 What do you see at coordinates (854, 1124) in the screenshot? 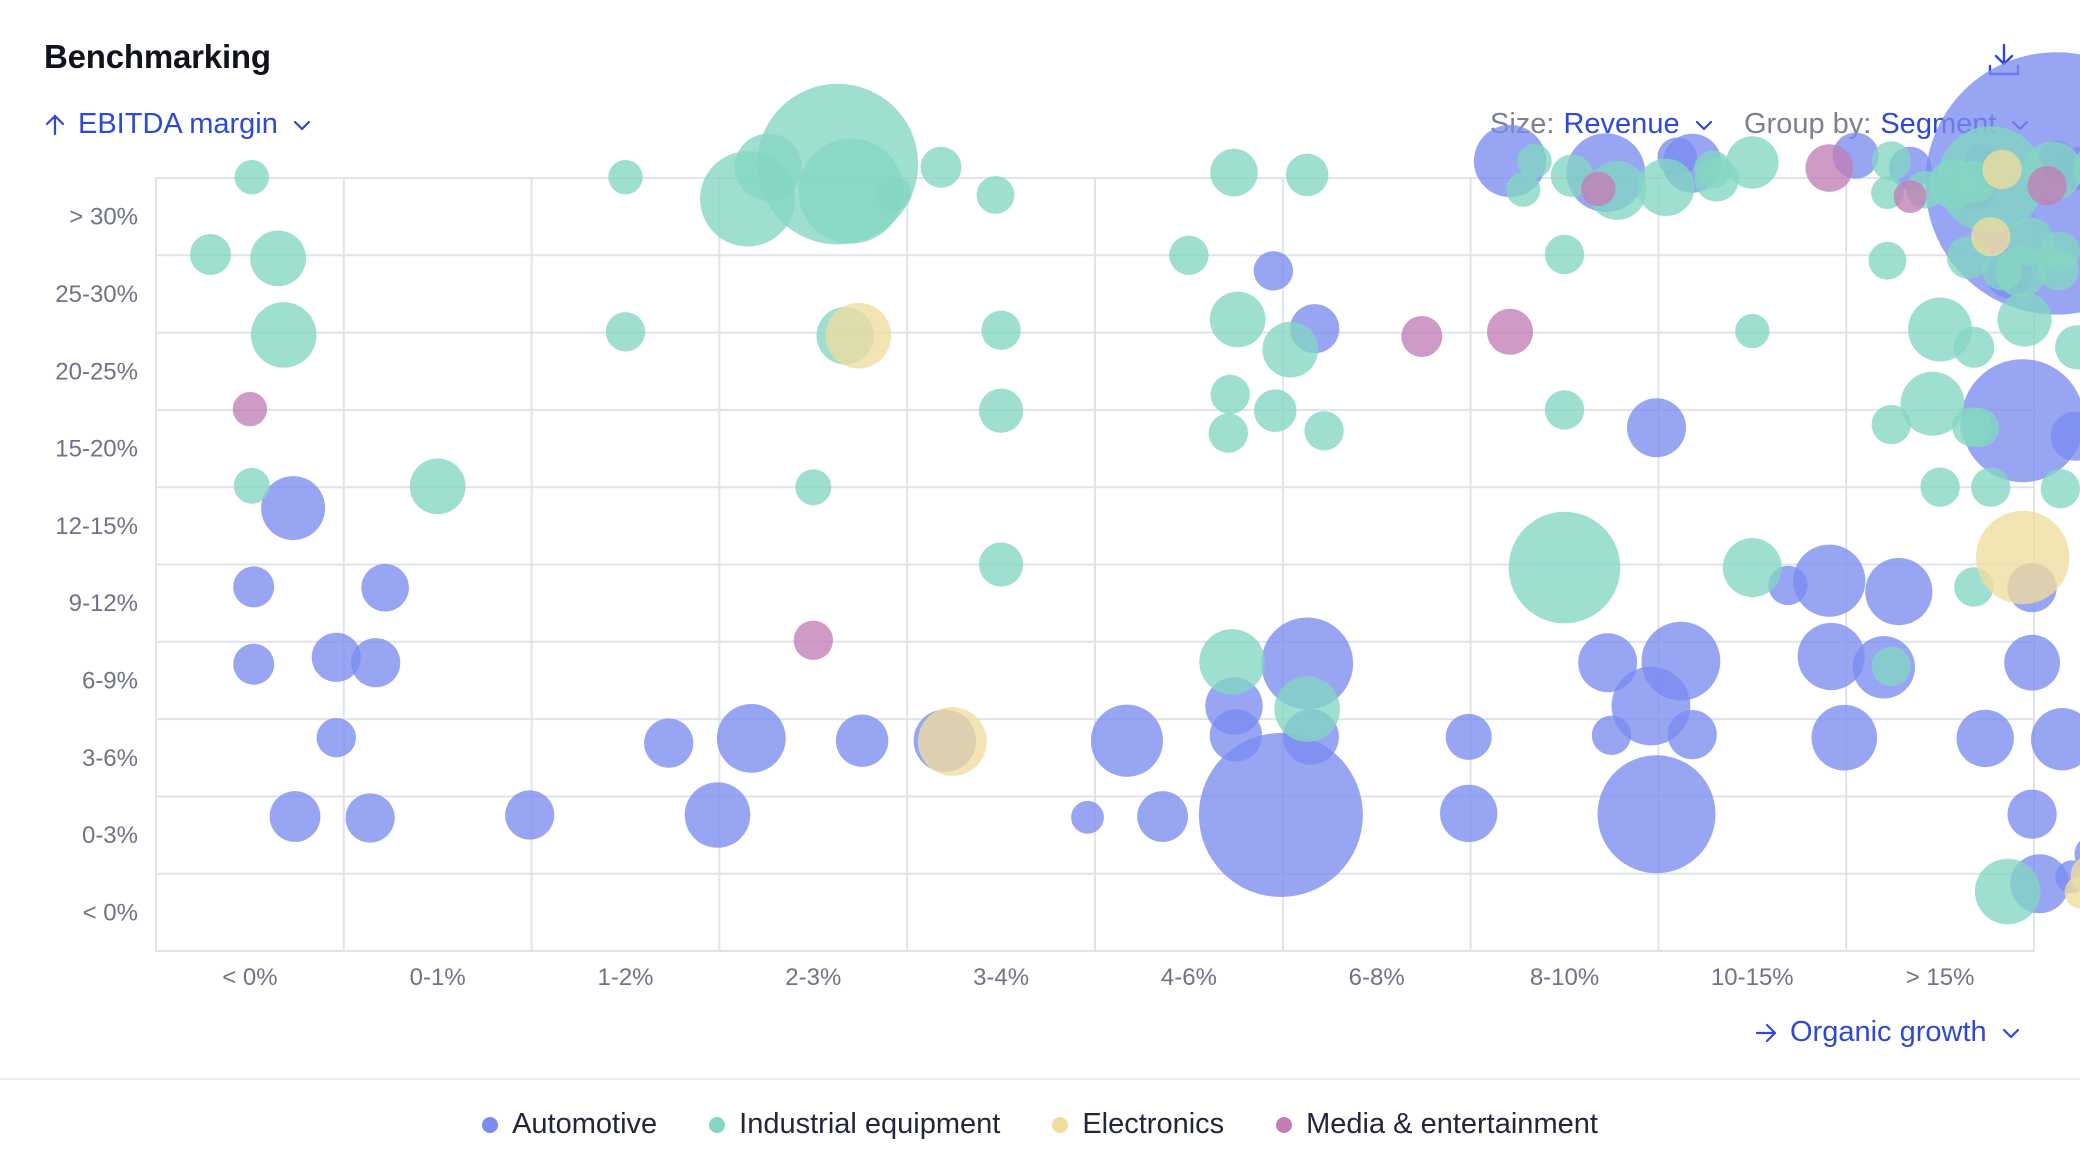
I see `legend-item-industrial-equipment: Industrial equipment` at bounding box center [854, 1124].